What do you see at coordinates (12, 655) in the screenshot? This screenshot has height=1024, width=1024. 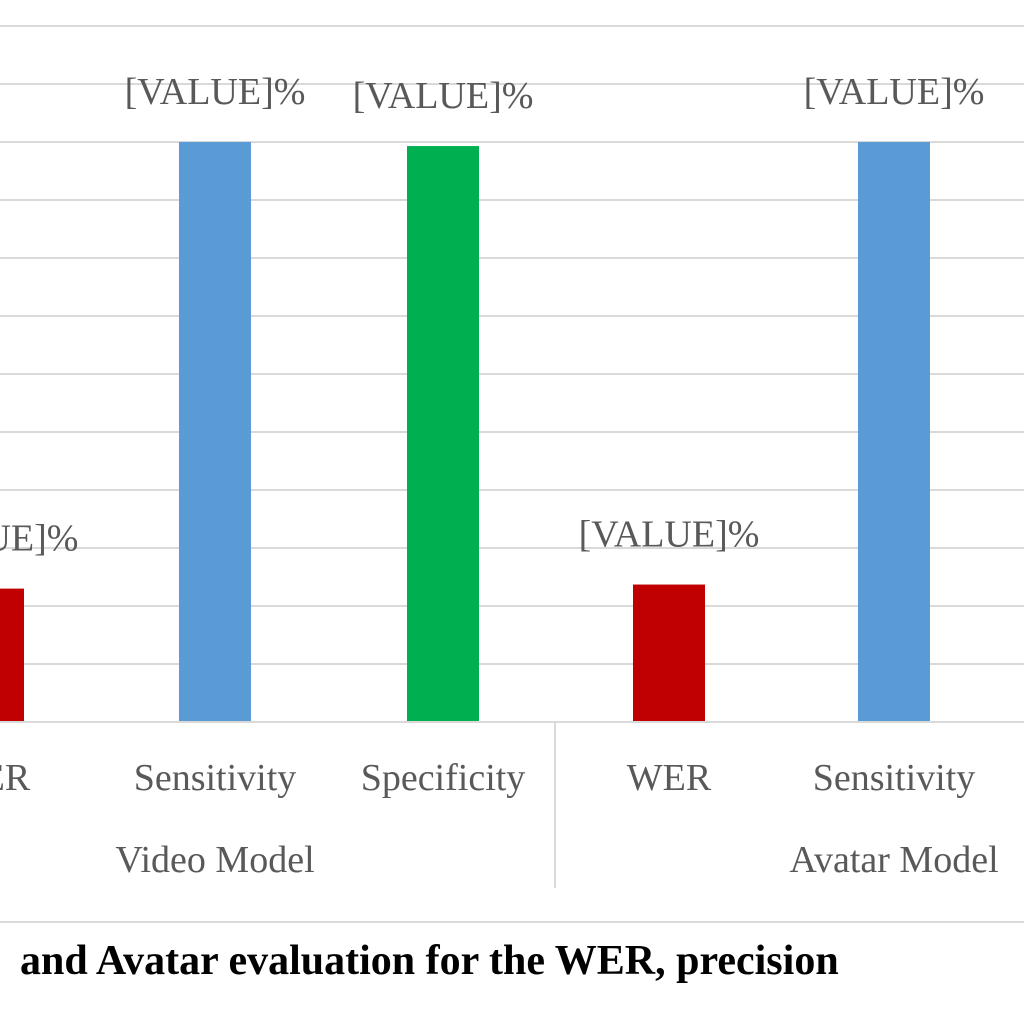 I see `bar-wer-video-model` at bounding box center [12, 655].